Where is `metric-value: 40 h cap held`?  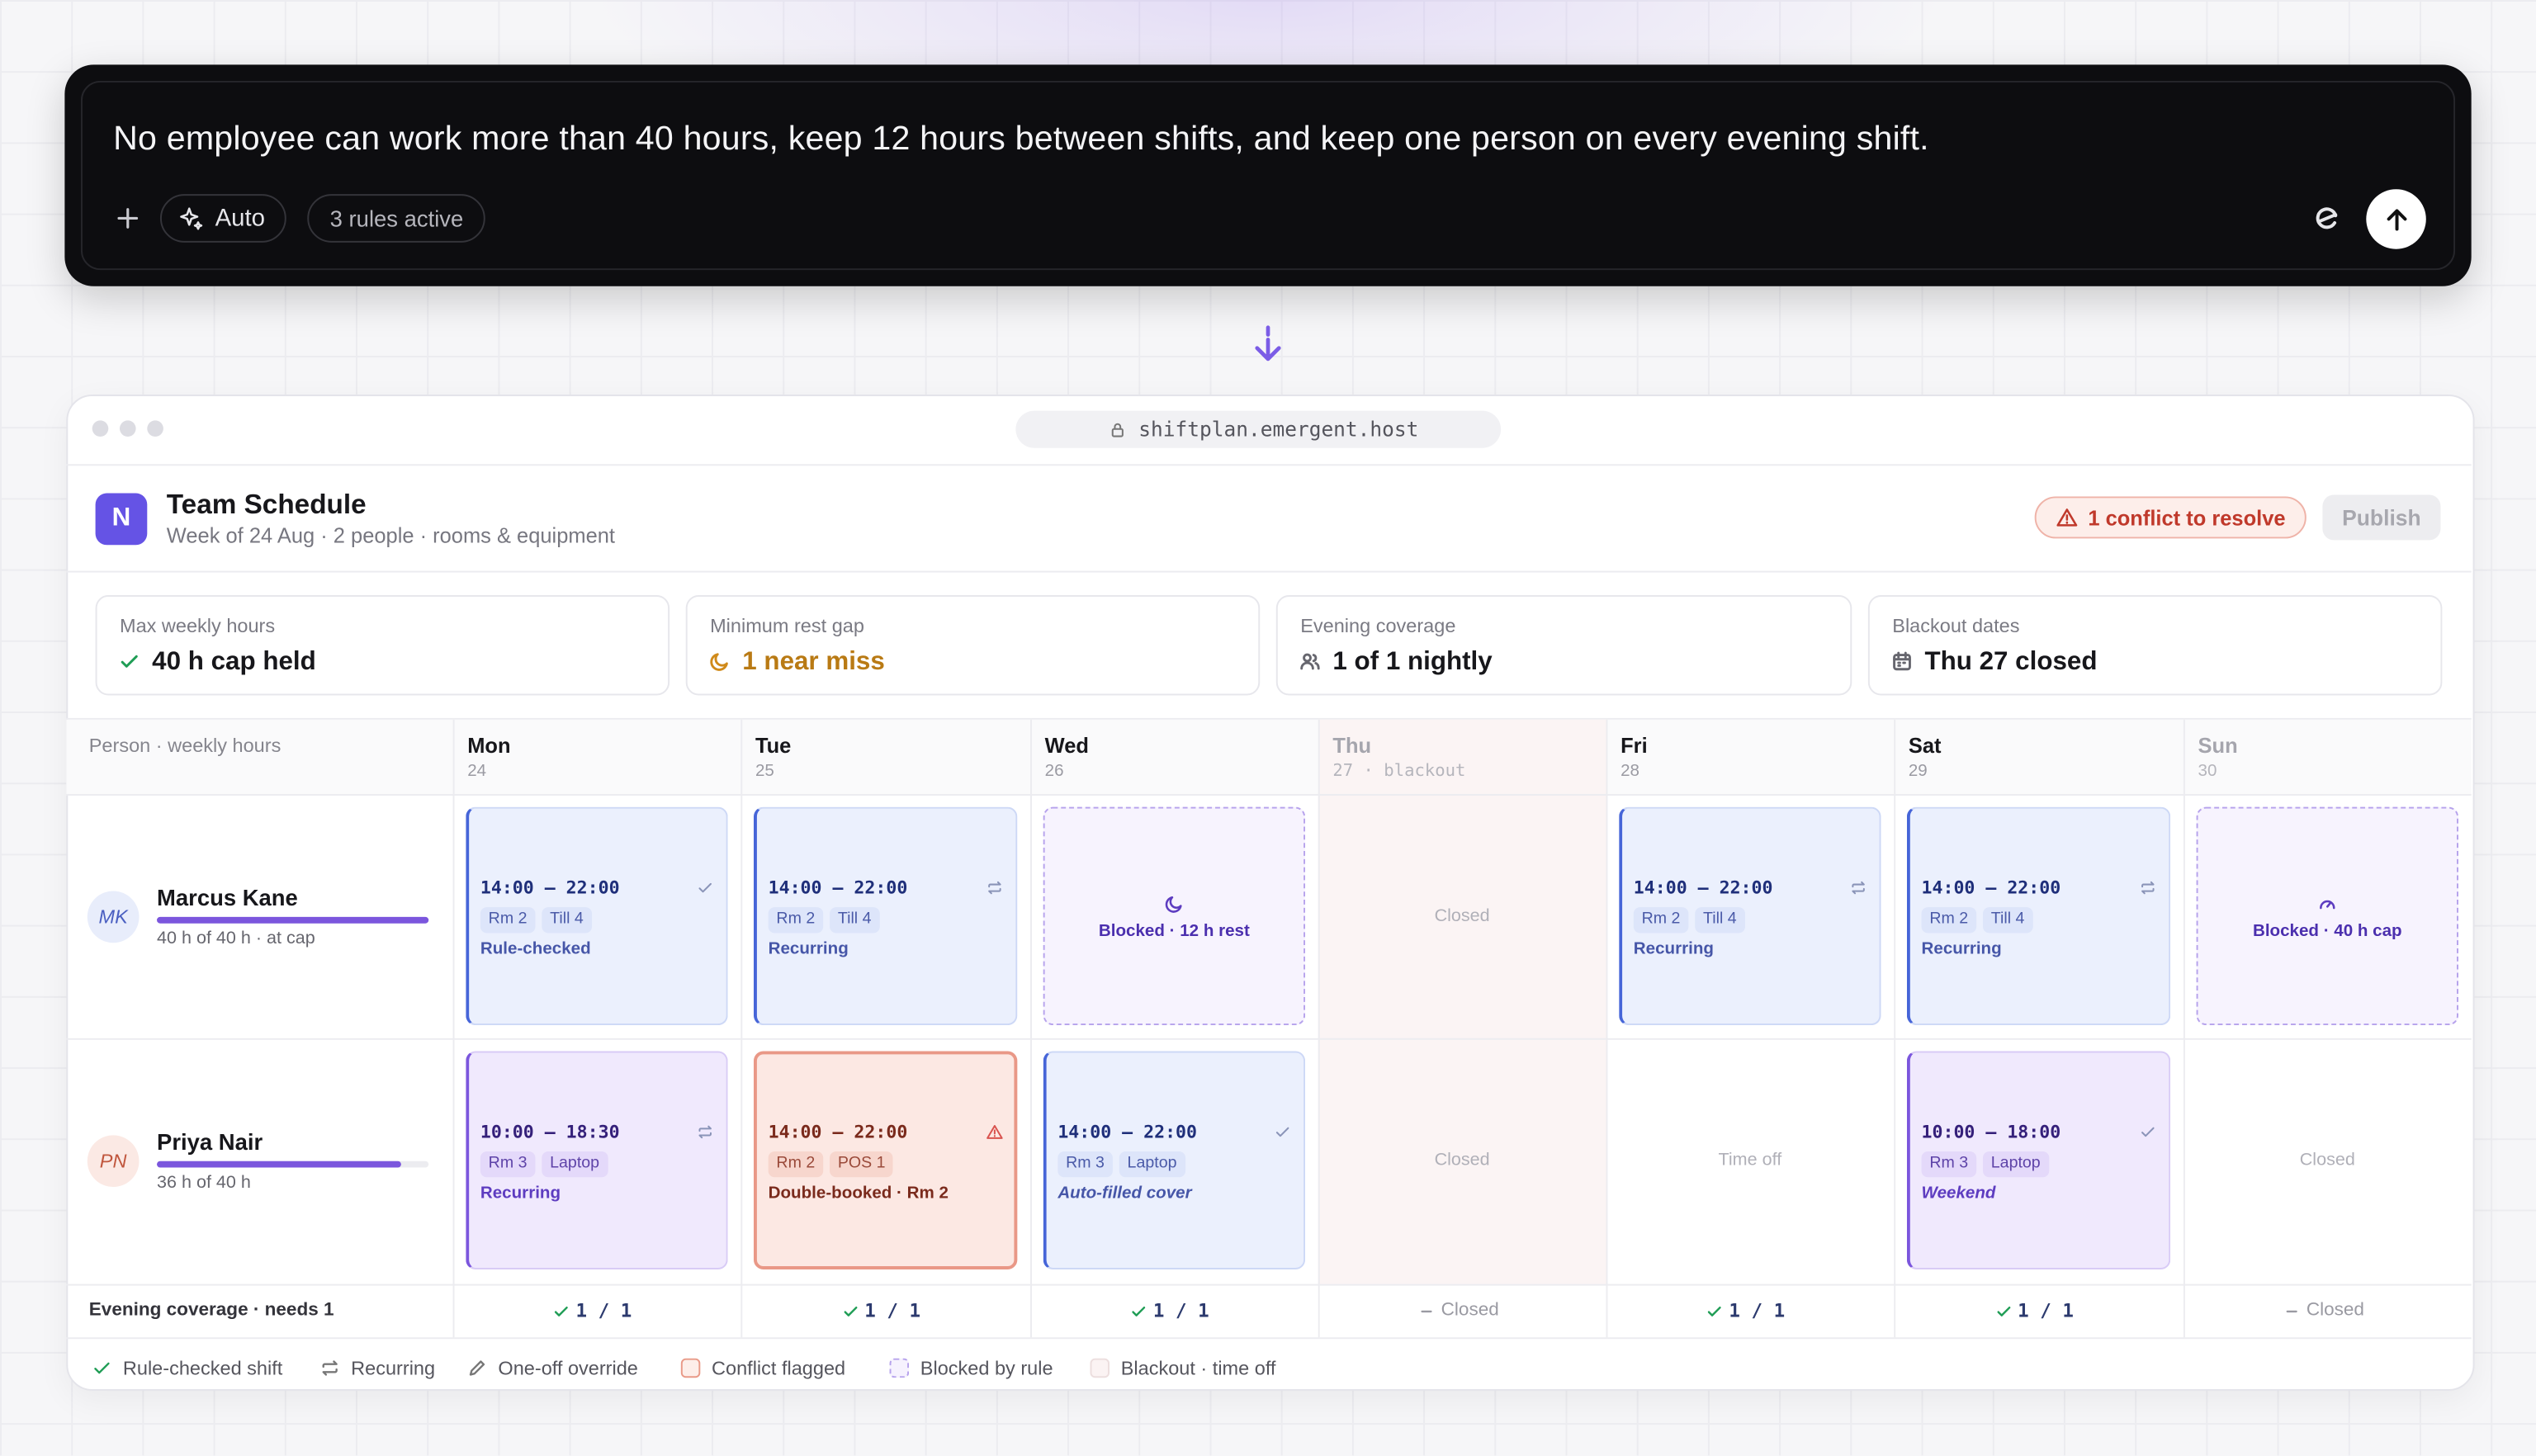
metric-value: 40 h cap held is located at coordinates (234, 661).